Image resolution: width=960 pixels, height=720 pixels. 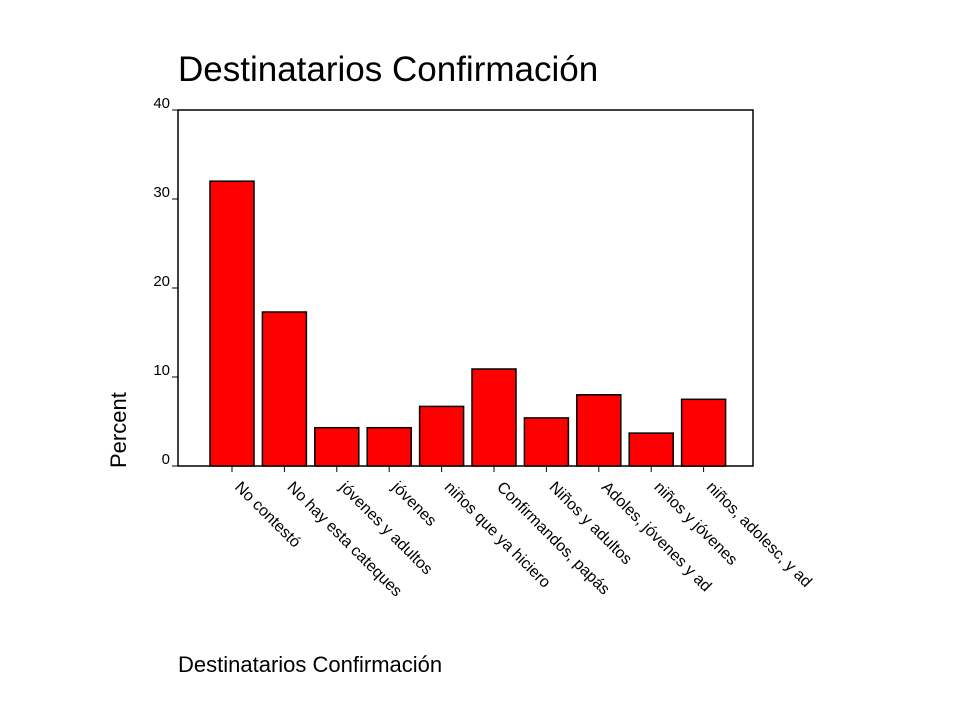 What do you see at coordinates (414, 504) in the screenshot?
I see `x-tick-label: jóvenes` at bounding box center [414, 504].